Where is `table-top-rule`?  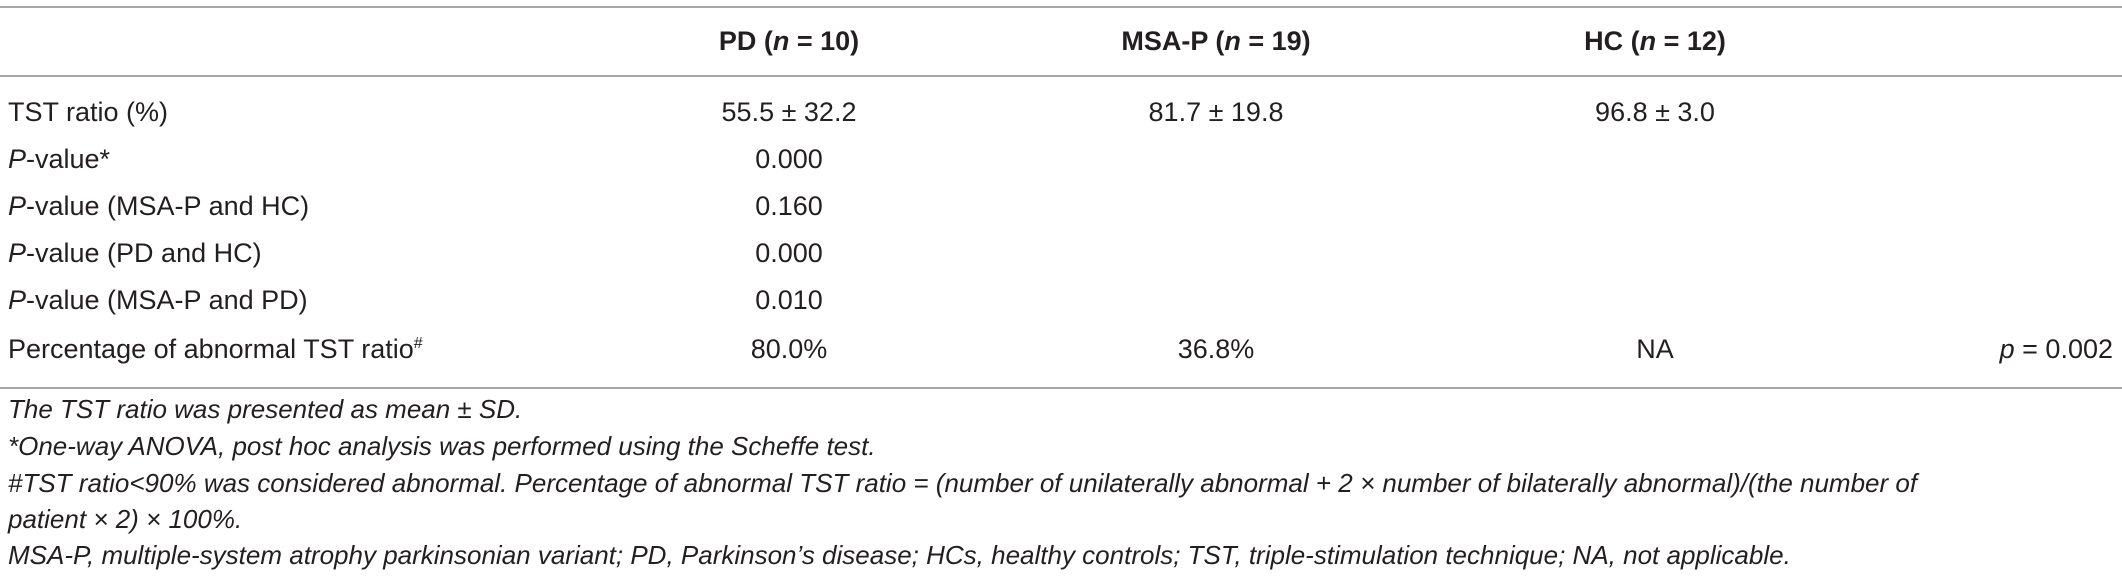 table-top-rule is located at coordinates (1061, 7).